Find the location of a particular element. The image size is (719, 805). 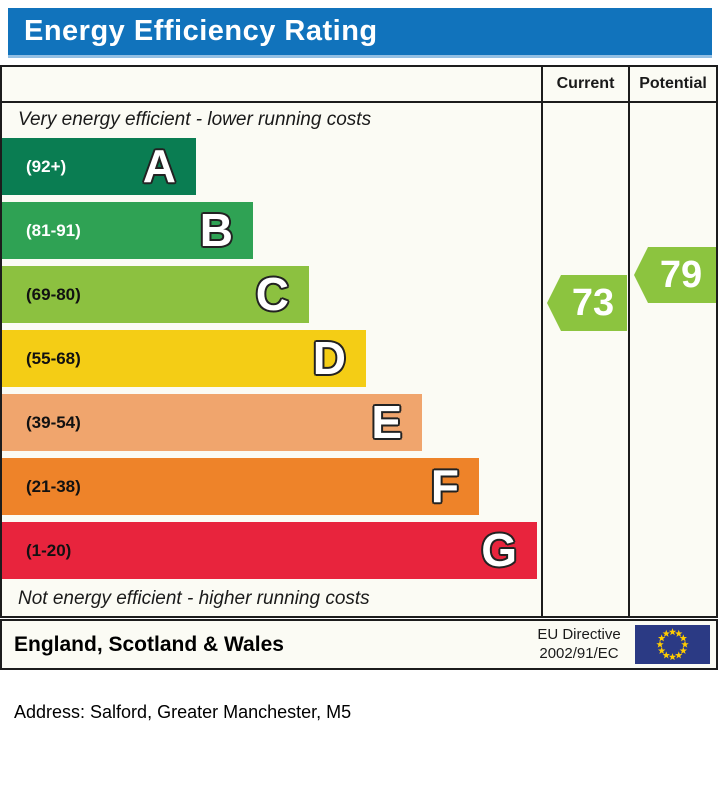

region-label: England, Scotland & Wales is located at coordinates (149, 644).